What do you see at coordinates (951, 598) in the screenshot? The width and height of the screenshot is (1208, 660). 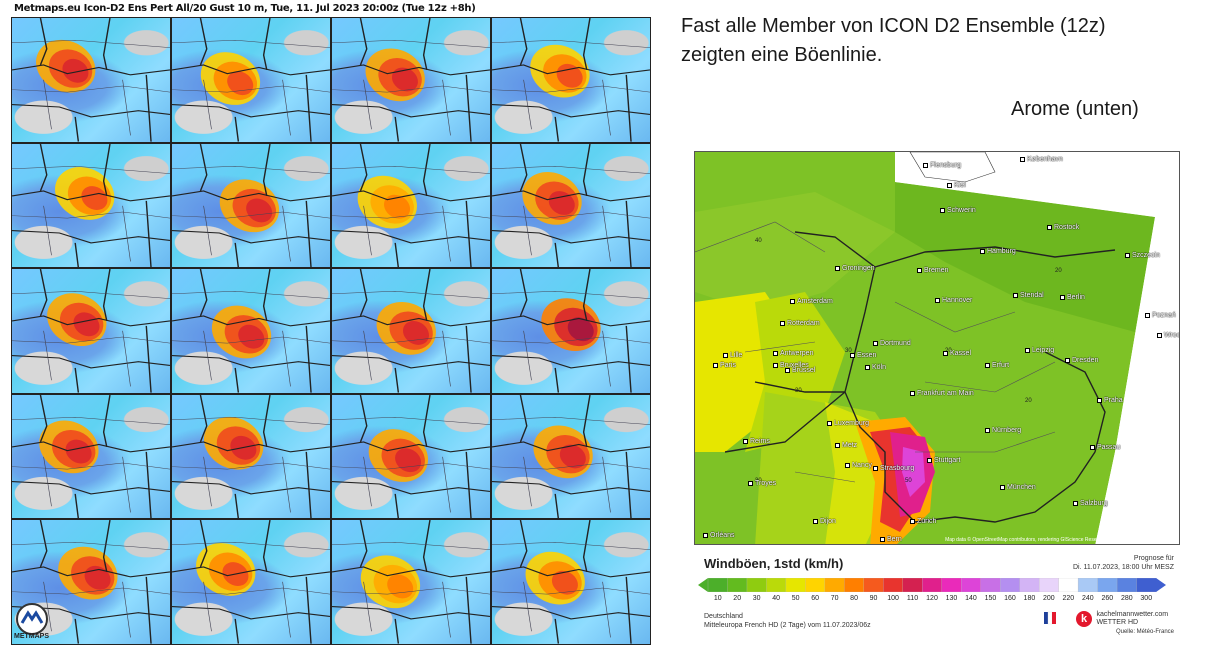 I see `color-scale-tick: 130` at bounding box center [951, 598].